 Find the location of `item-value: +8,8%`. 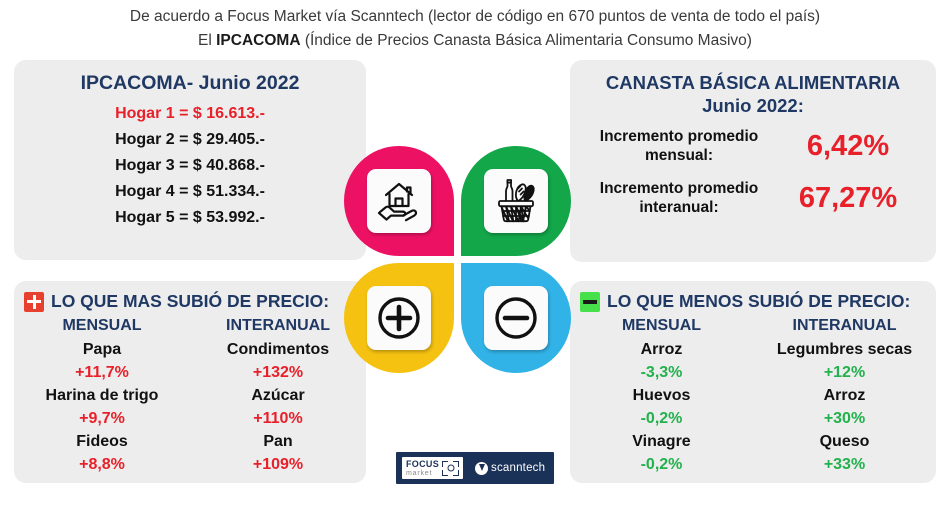

item-value: +8,8% is located at coordinates (102, 464).